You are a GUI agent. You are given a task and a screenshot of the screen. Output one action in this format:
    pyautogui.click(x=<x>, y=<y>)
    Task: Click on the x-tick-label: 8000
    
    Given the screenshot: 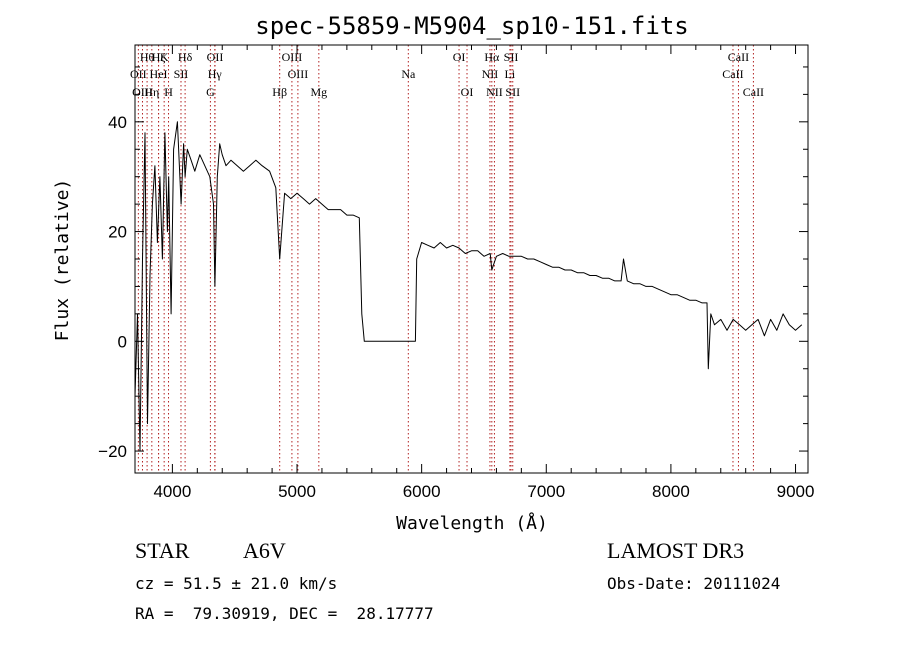 What is the action you would take?
    pyautogui.click(x=671, y=491)
    